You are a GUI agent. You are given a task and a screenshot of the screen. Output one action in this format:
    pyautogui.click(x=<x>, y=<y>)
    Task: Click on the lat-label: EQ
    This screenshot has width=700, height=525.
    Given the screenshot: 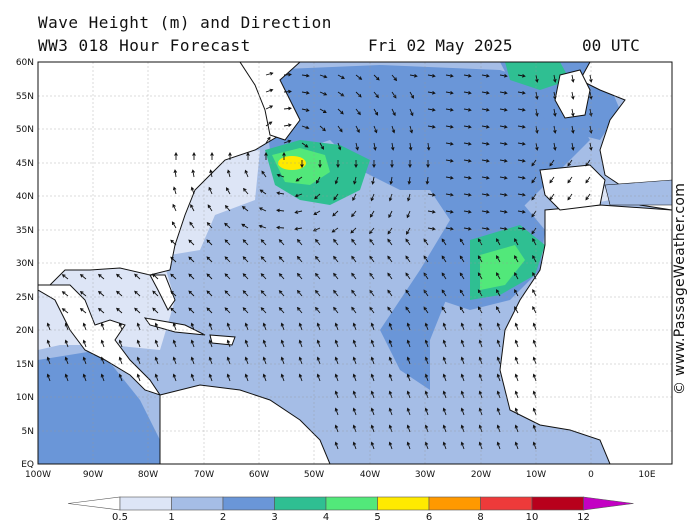 What is the action you would take?
    pyautogui.click(x=27, y=465)
    